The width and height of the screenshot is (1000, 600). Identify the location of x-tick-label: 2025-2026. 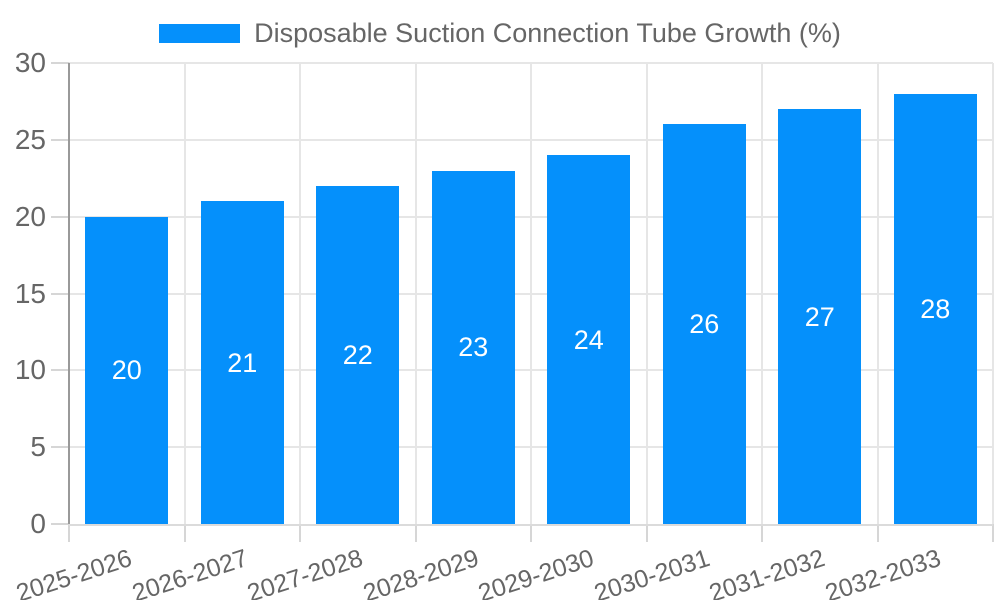
(74, 572).